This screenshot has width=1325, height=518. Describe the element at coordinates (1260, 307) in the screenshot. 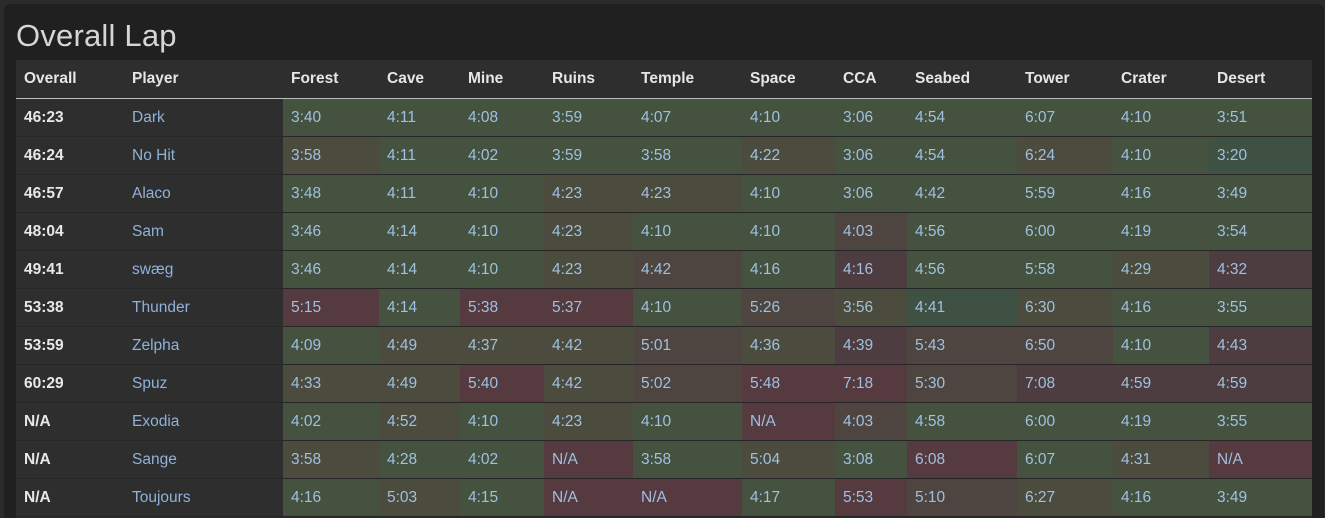

I see `desert-time-cell: 3:55` at that location.